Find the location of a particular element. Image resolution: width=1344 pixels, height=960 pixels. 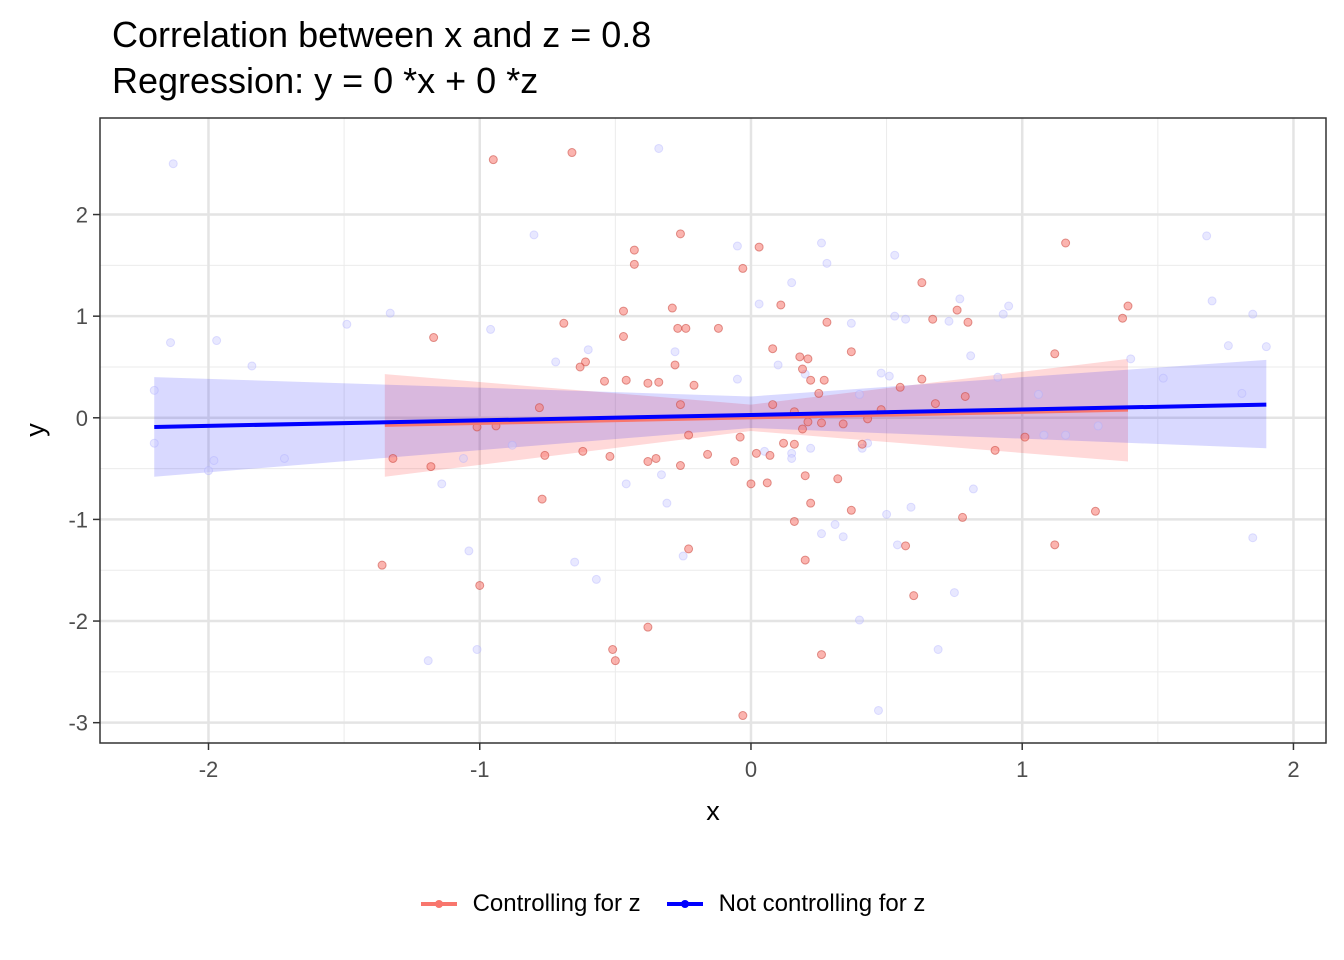

x-tick-label: -2 is located at coordinates (209, 769).